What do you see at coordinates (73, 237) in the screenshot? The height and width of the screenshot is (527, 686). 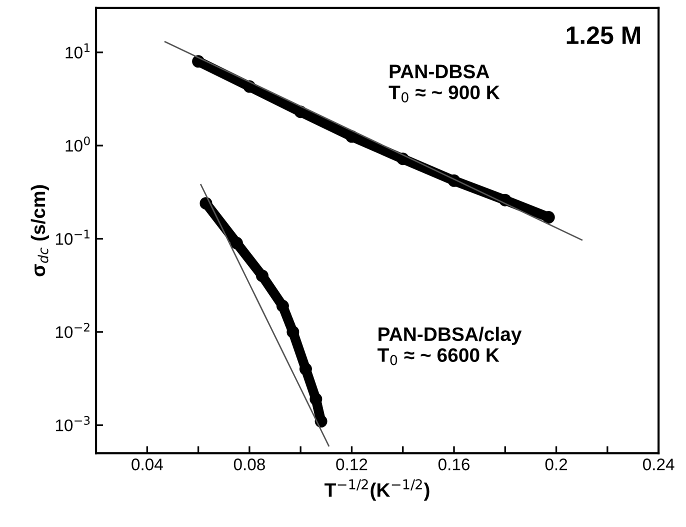 I see `y-tick-label: 10$^{−1}$` at bounding box center [73, 237].